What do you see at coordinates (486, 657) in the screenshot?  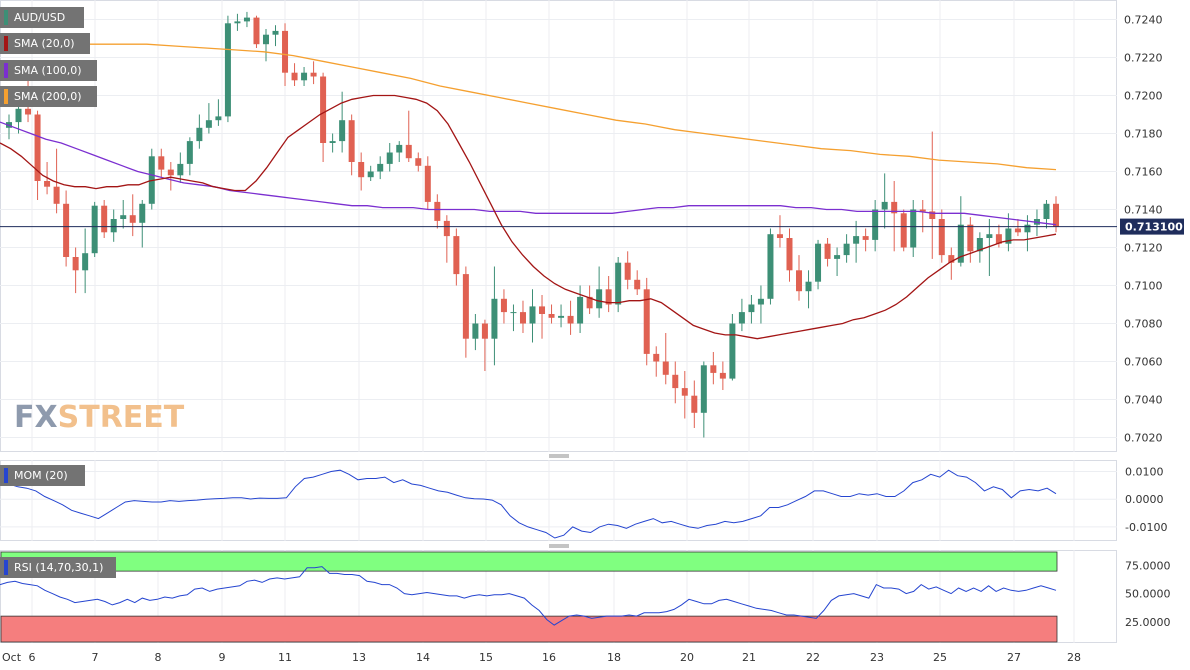 I see `x-tick-label: 15` at bounding box center [486, 657].